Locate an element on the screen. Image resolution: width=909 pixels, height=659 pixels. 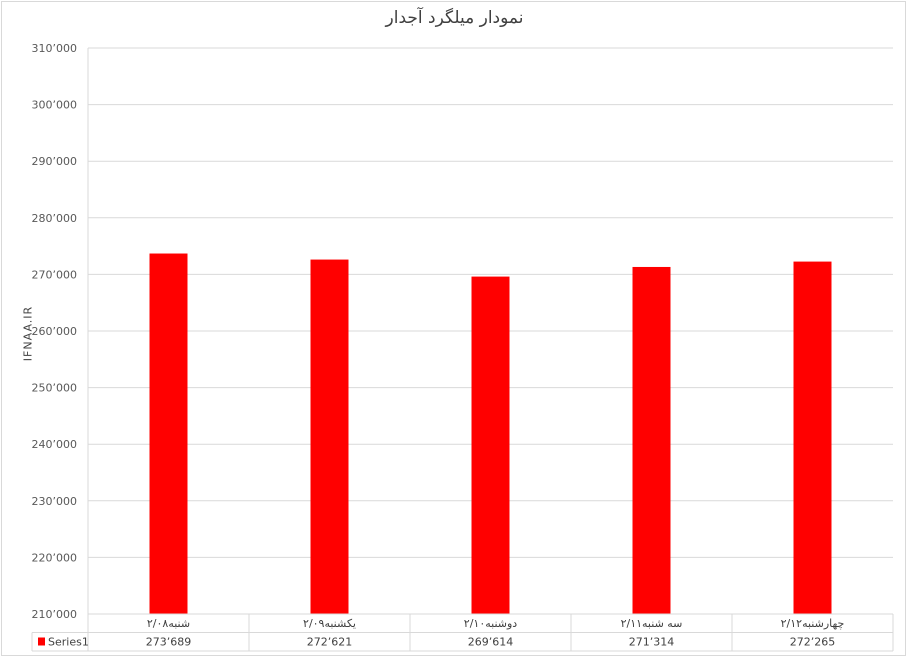
y-tick-label: 210٬000 is located at coordinates (55, 614).